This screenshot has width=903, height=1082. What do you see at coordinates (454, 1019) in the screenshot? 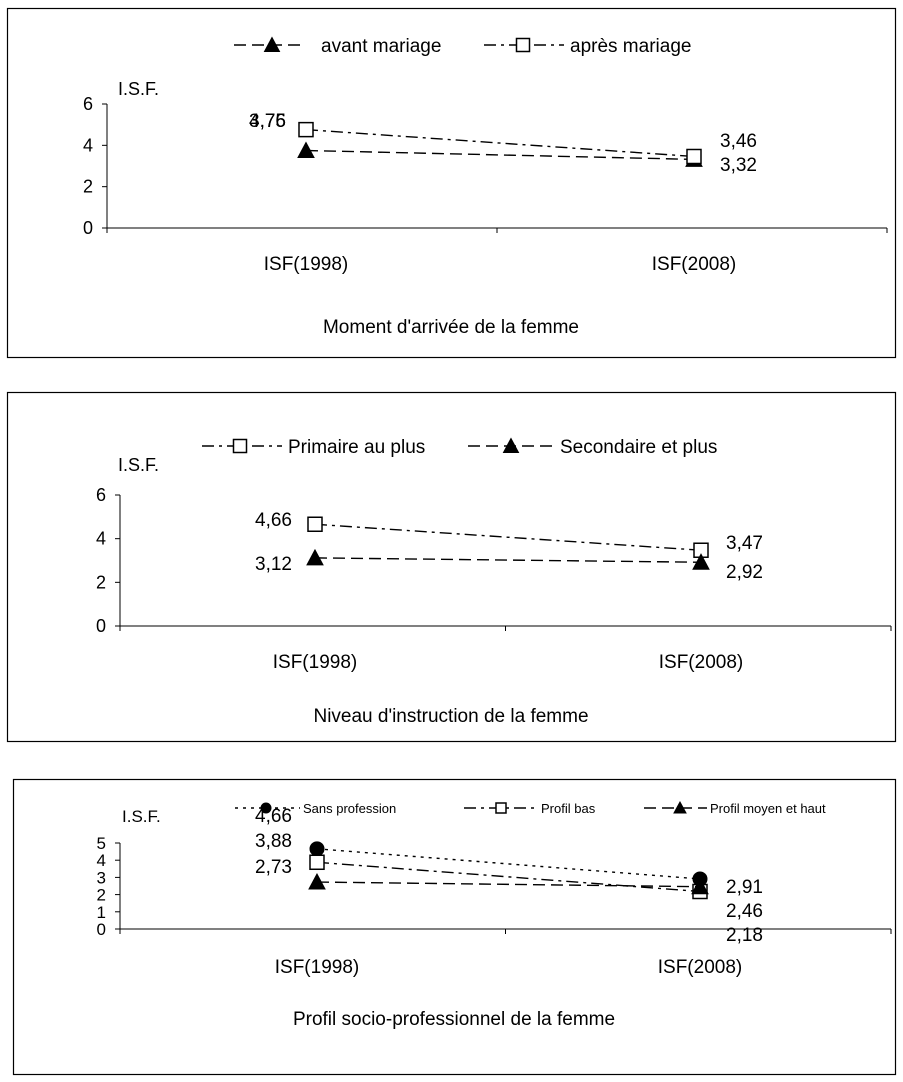
I see `x-axis-label: Profil socio-professionnel de la femme` at bounding box center [454, 1019].